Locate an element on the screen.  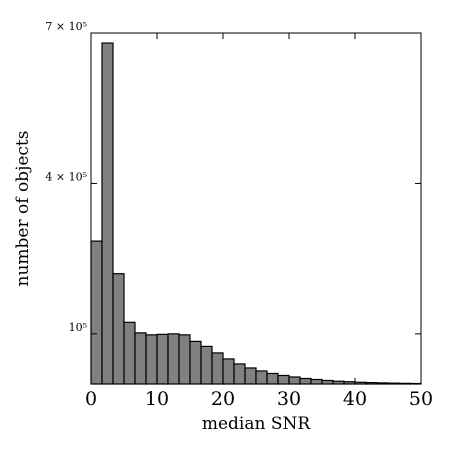
x-tick-label: 30 is located at coordinates (289, 399).